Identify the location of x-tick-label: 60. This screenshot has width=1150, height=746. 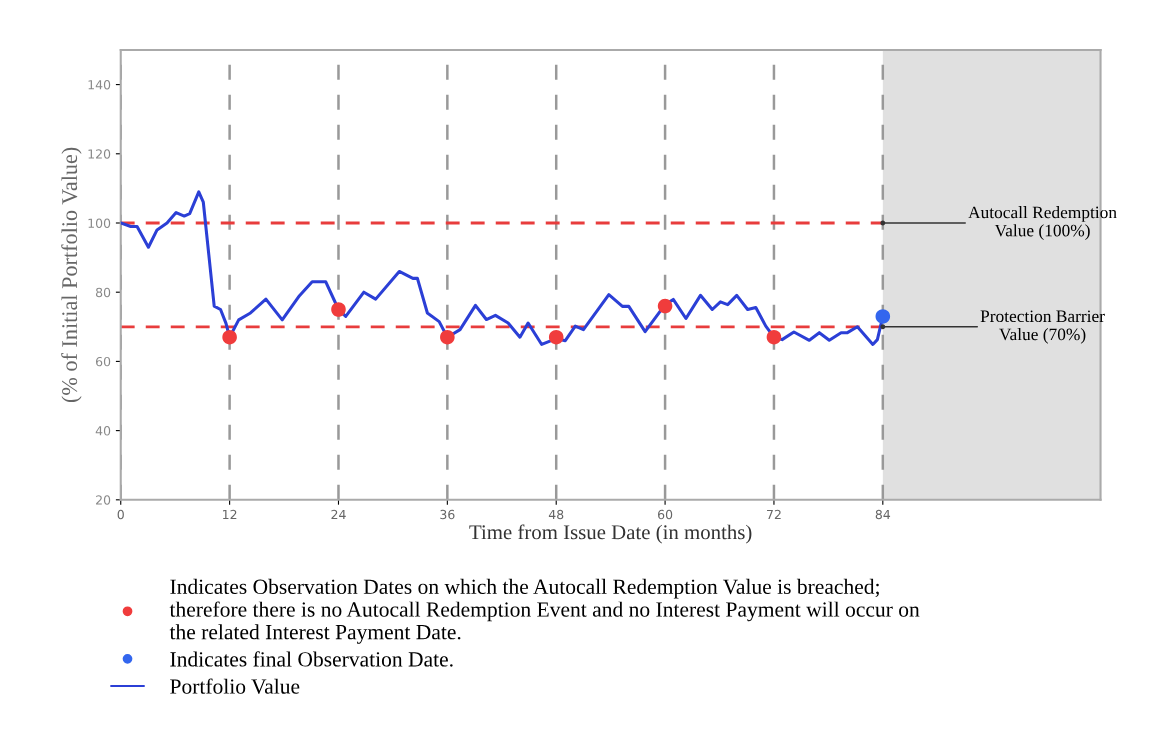
(665, 514).